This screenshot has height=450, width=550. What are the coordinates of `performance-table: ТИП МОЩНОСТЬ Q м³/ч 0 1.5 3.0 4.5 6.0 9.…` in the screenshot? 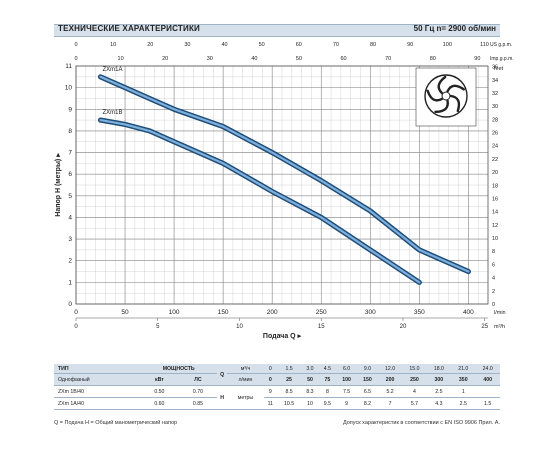 It's located at (277, 387).